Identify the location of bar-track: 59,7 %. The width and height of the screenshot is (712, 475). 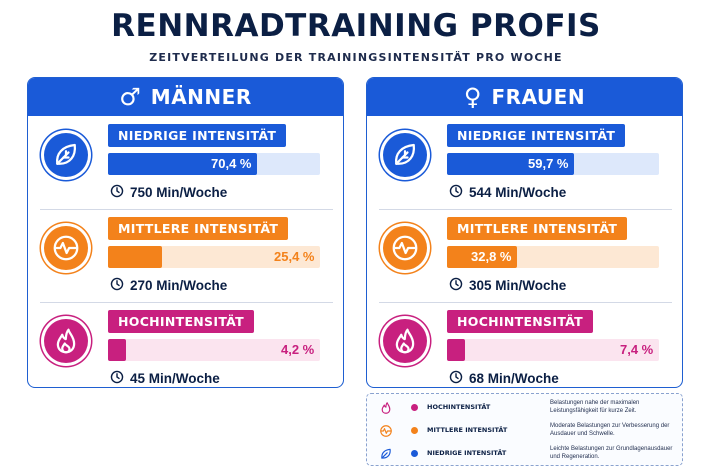
(553, 164).